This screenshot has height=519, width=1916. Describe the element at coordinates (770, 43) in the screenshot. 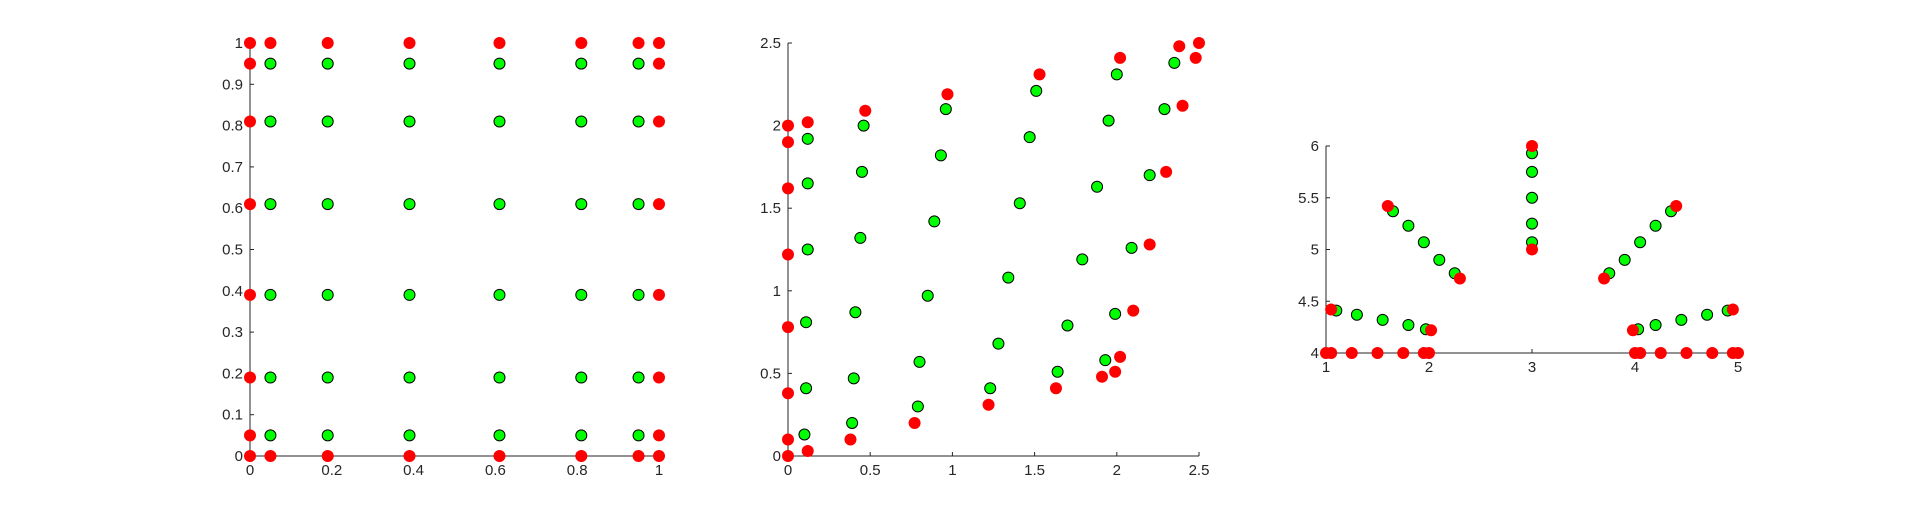

I see `y-tick-label: 2.5` at that location.